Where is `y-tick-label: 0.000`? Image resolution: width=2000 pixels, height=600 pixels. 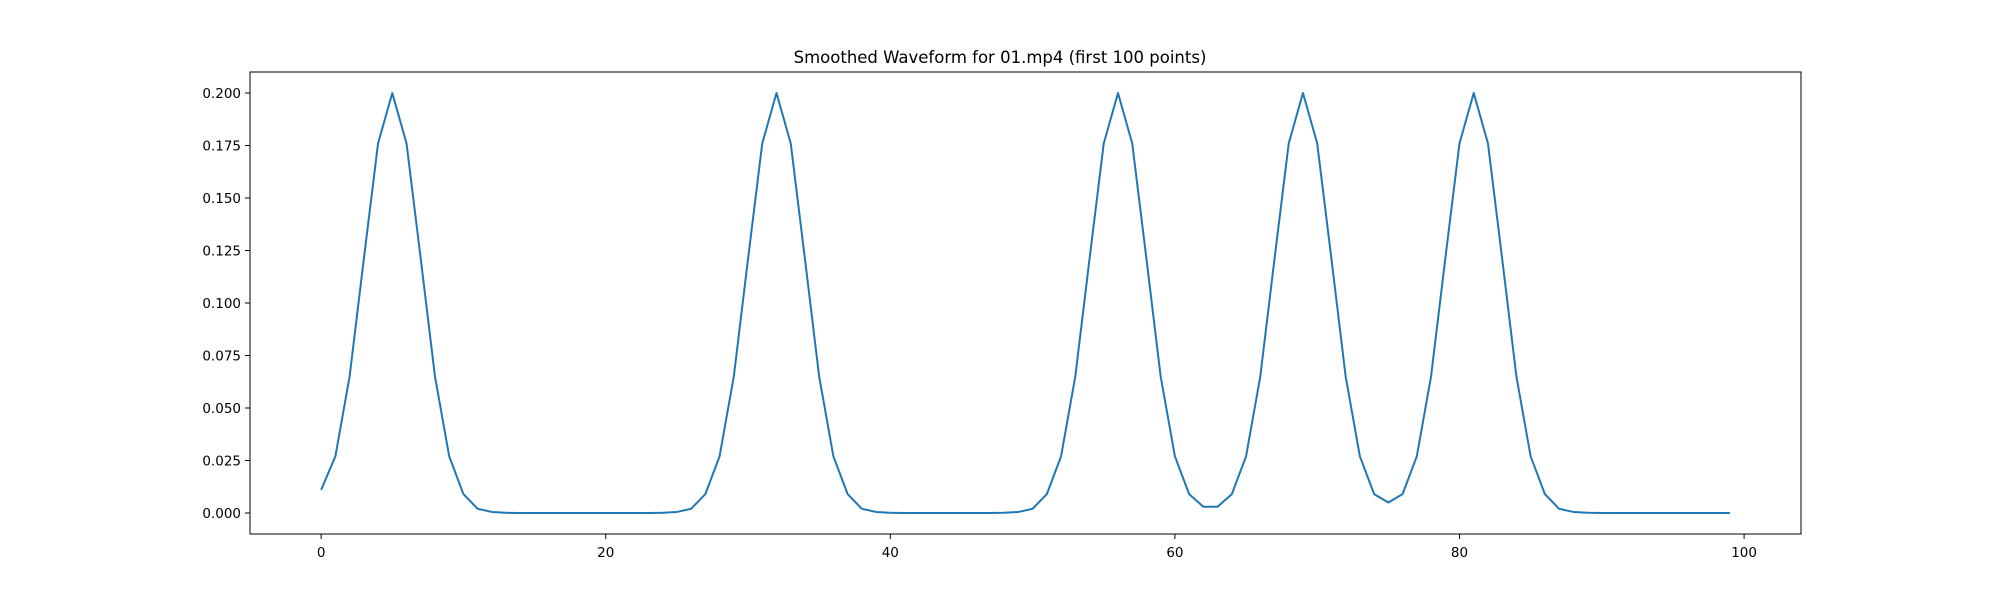 y-tick-label: 0.000 is located at coordinates (221, 514).